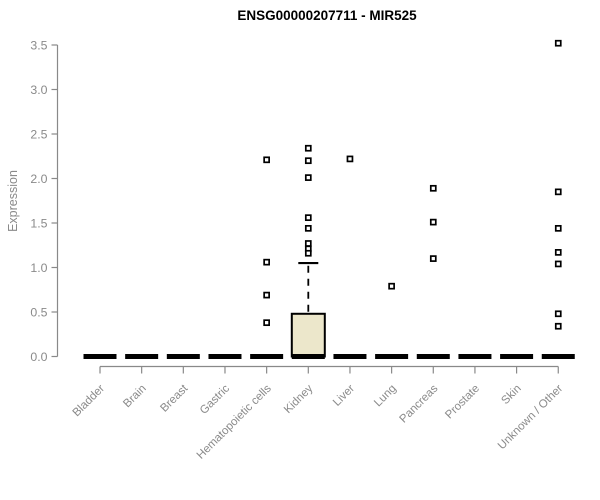  I want to click on chart-title: ENSG00000207711 - MIR525, so click(327, 15).